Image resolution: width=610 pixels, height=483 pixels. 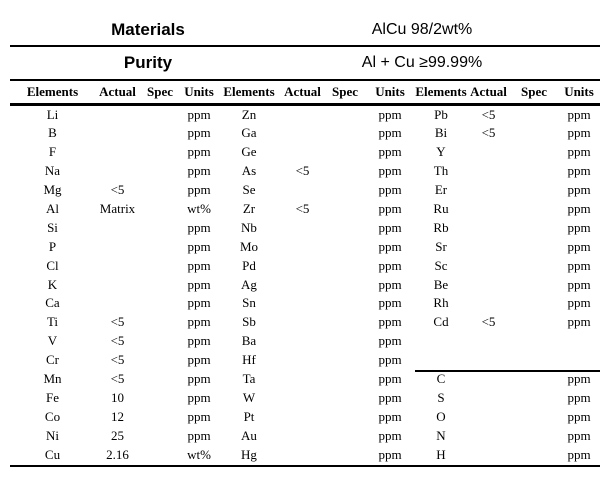 I want to click on cell-g1-r16-actual: 10, so click(x=117, y=397).